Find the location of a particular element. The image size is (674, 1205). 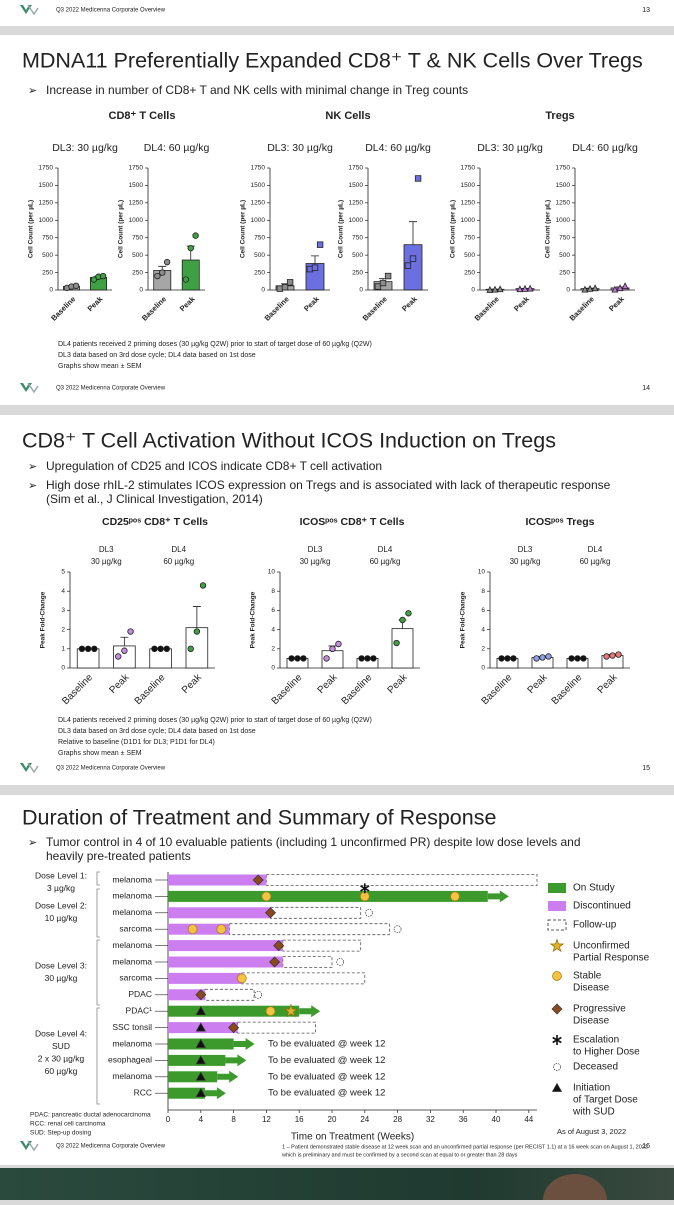

y-tick-label: 1750 is located at coordinates (468, 168).